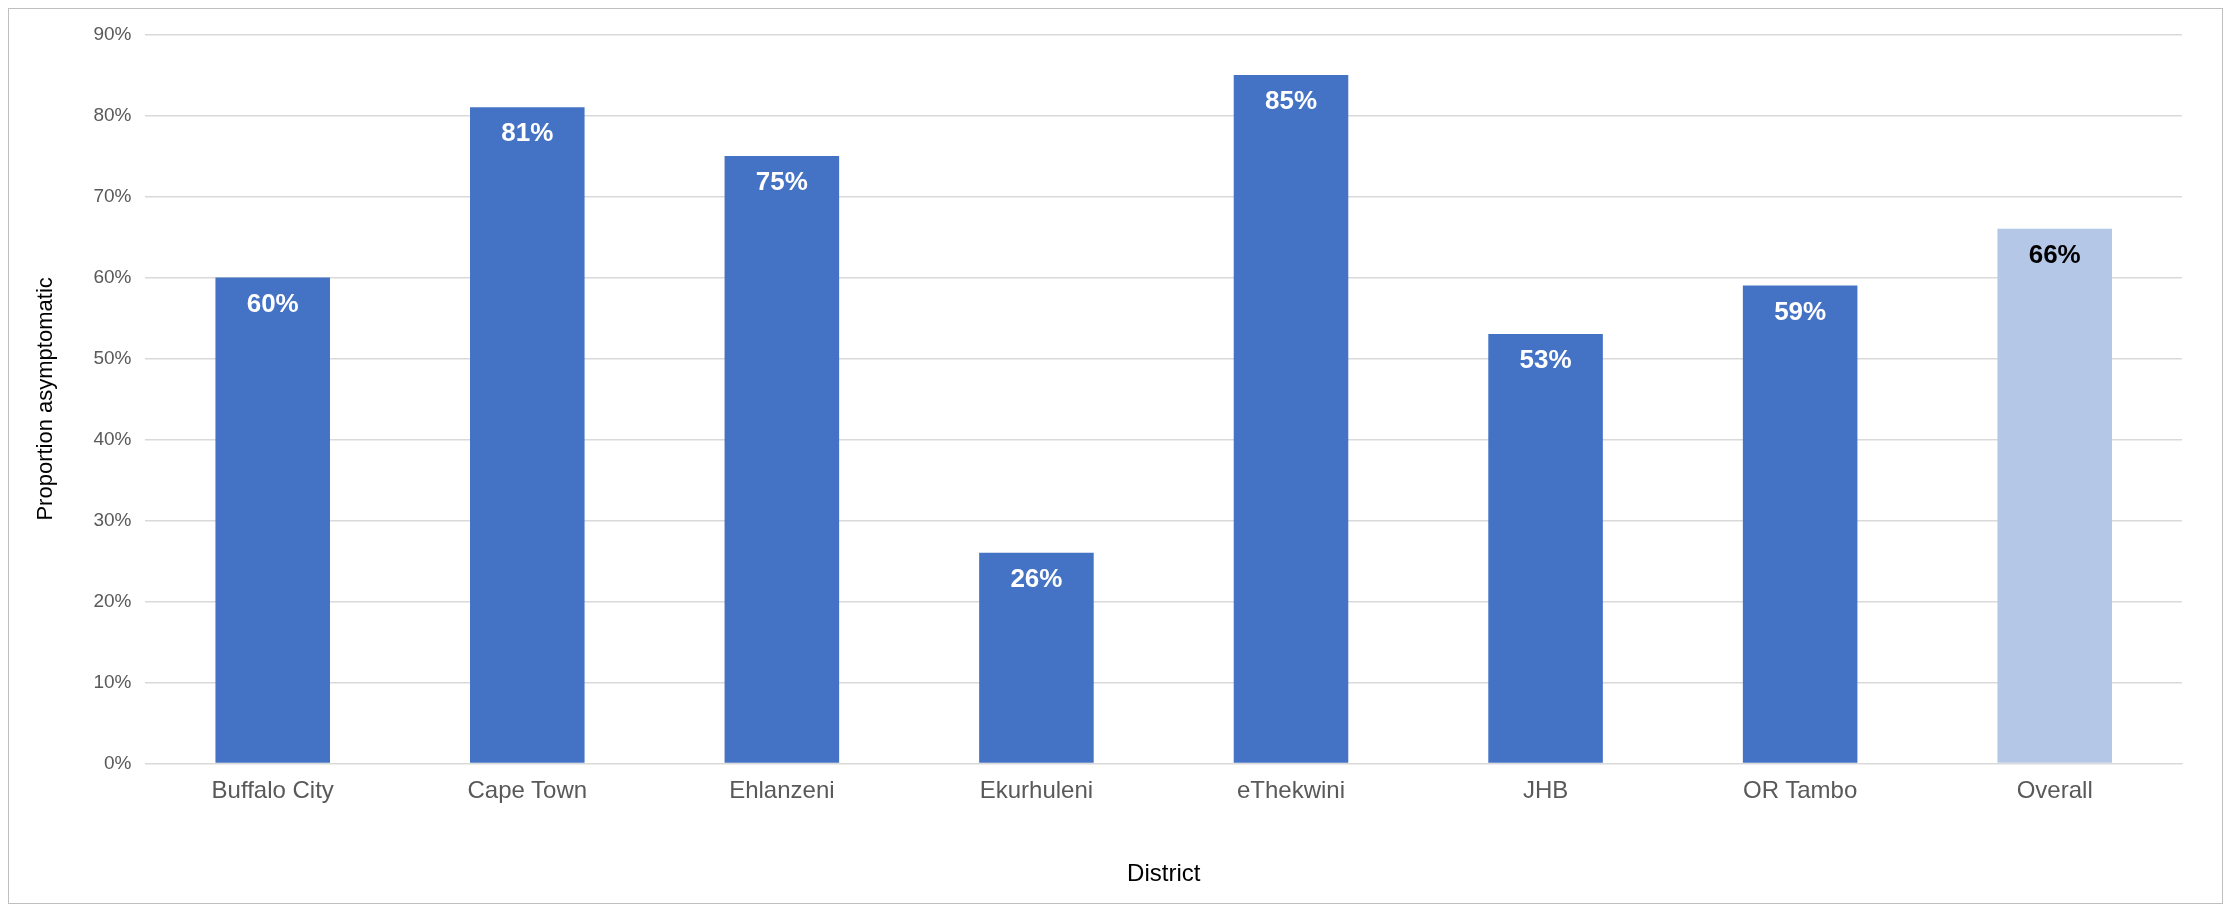  What do you see at coordinates (112, 195) in the screenshot?
I see `y-tick-label: 70%` at bounding box center [112, 195].